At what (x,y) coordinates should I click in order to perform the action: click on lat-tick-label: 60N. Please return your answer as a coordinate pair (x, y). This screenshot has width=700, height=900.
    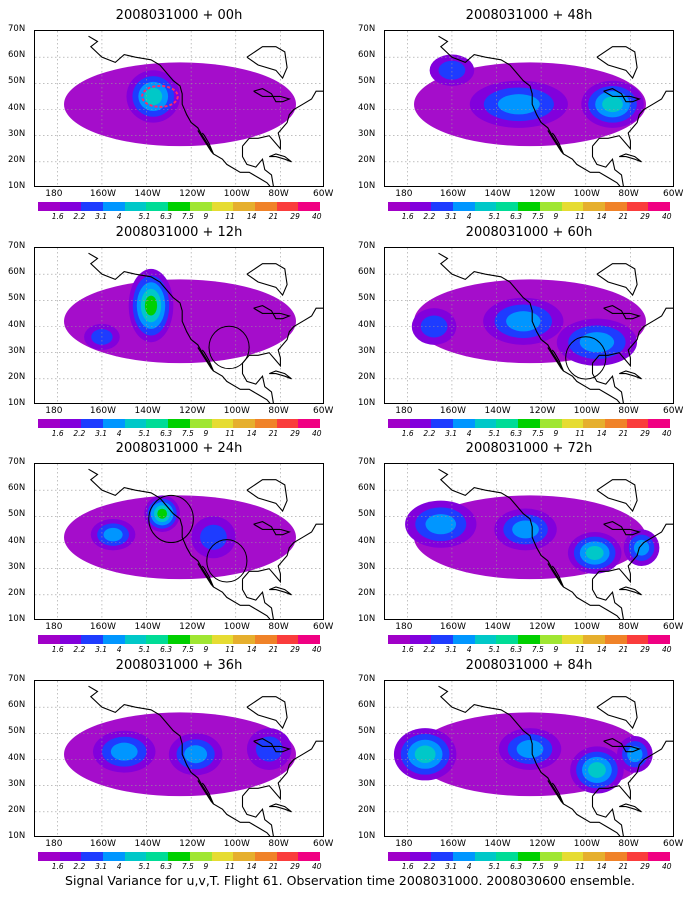
    Looking at the image, I should click on (367, 705).